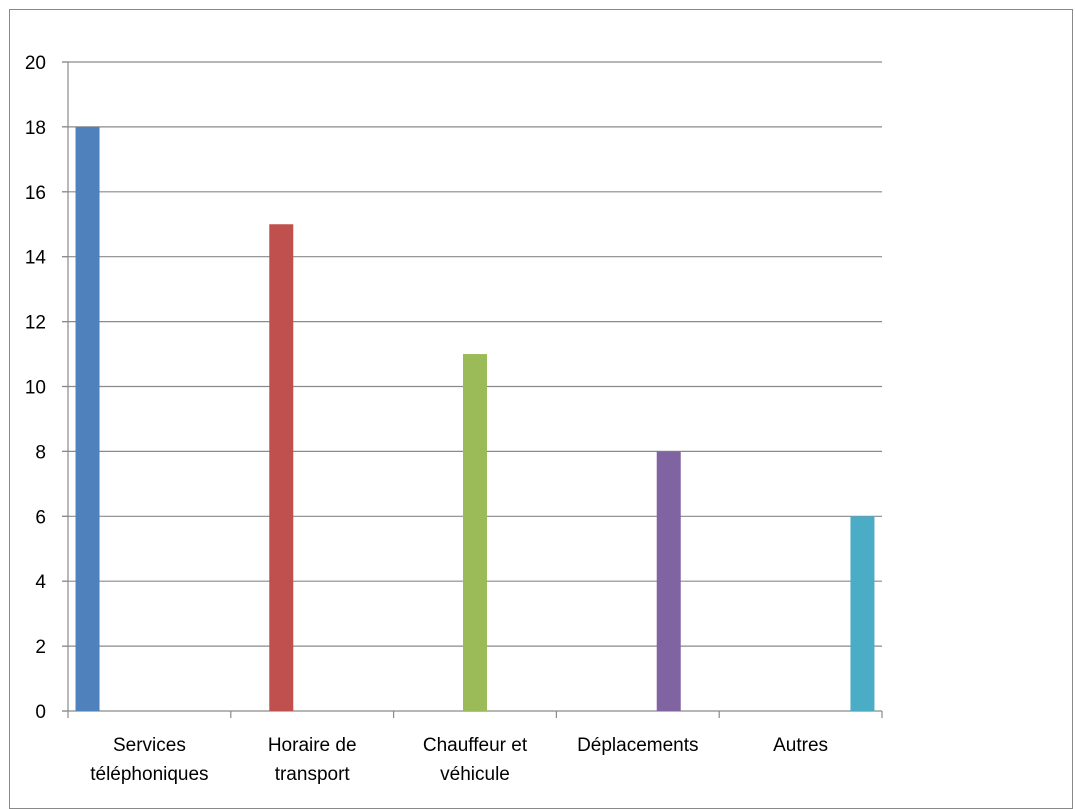  What do you see at coordinates (149, 774) in the screenshot?
I see `x-category-label-line: téléphoniques` at bounding box center [149, 774].